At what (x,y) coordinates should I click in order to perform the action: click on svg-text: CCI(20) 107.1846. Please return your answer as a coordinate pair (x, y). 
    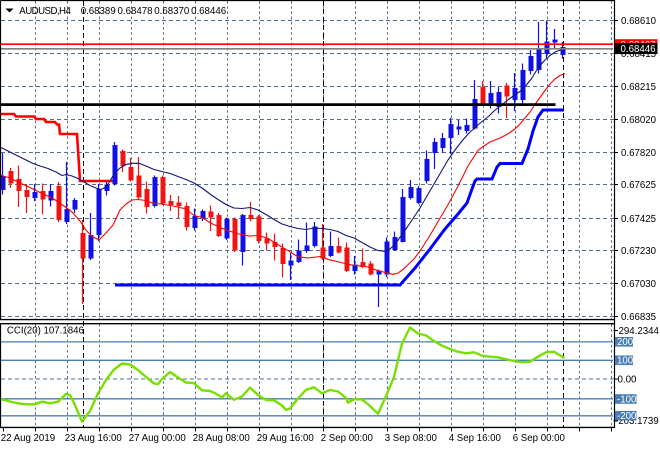
    Looking at the image, I should click on (45, 331).